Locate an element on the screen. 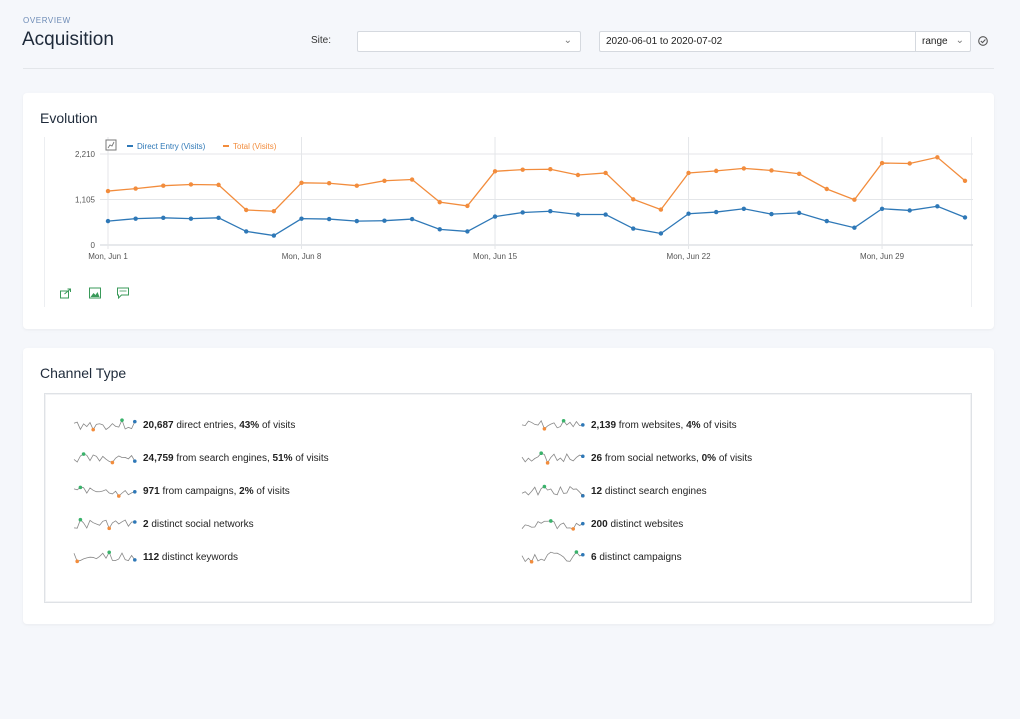 The image size is (1020, 719). refresh-icon is located at coordinates (983, 41).